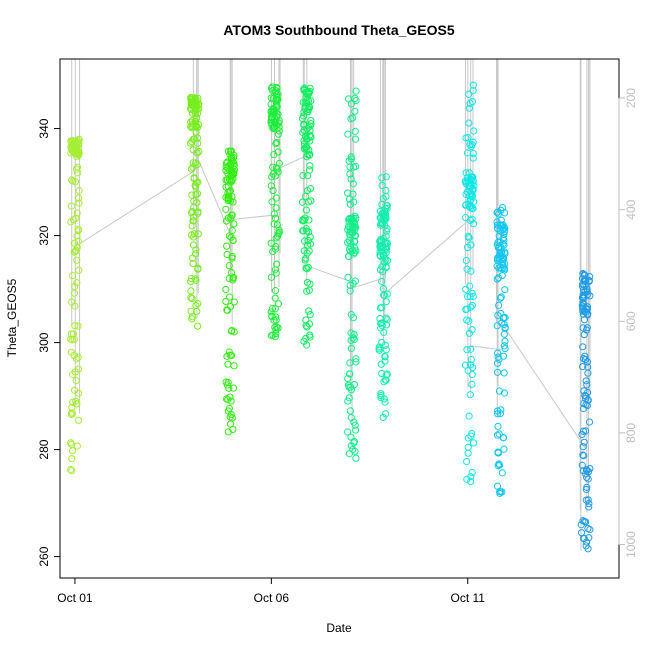 The image size is (650, 650). What do you see at coordinates (44, 235) in the screenshot?
I see `y-tick-label: 320` at bounding box center [44, 235].